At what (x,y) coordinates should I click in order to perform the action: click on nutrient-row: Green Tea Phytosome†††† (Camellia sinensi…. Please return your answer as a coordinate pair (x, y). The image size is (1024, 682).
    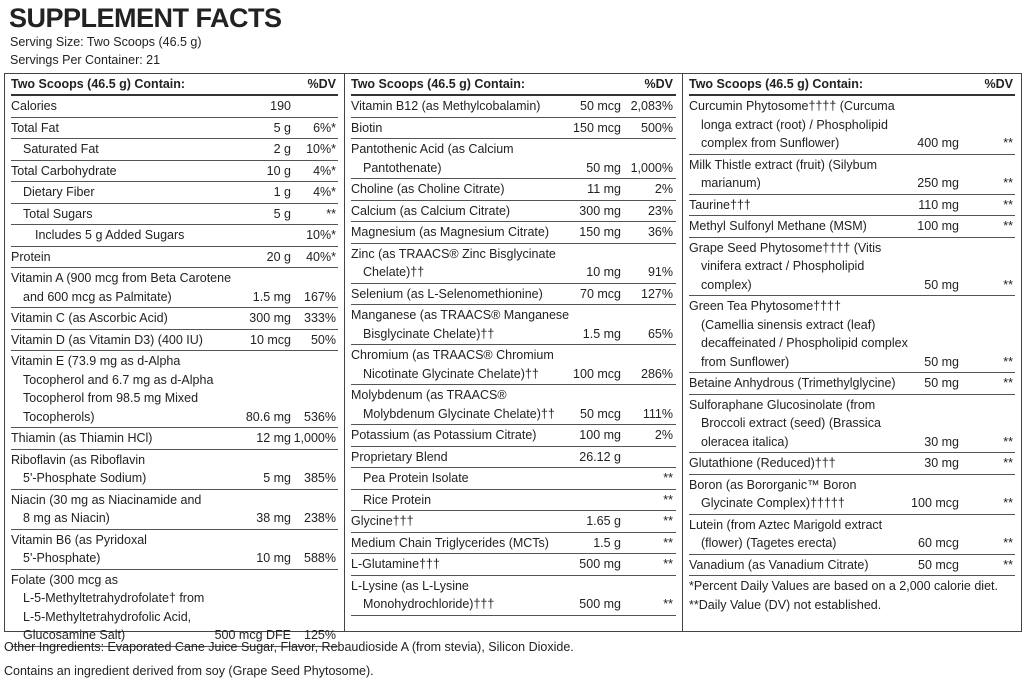
    Looking at the image, I should click on (852, 334).